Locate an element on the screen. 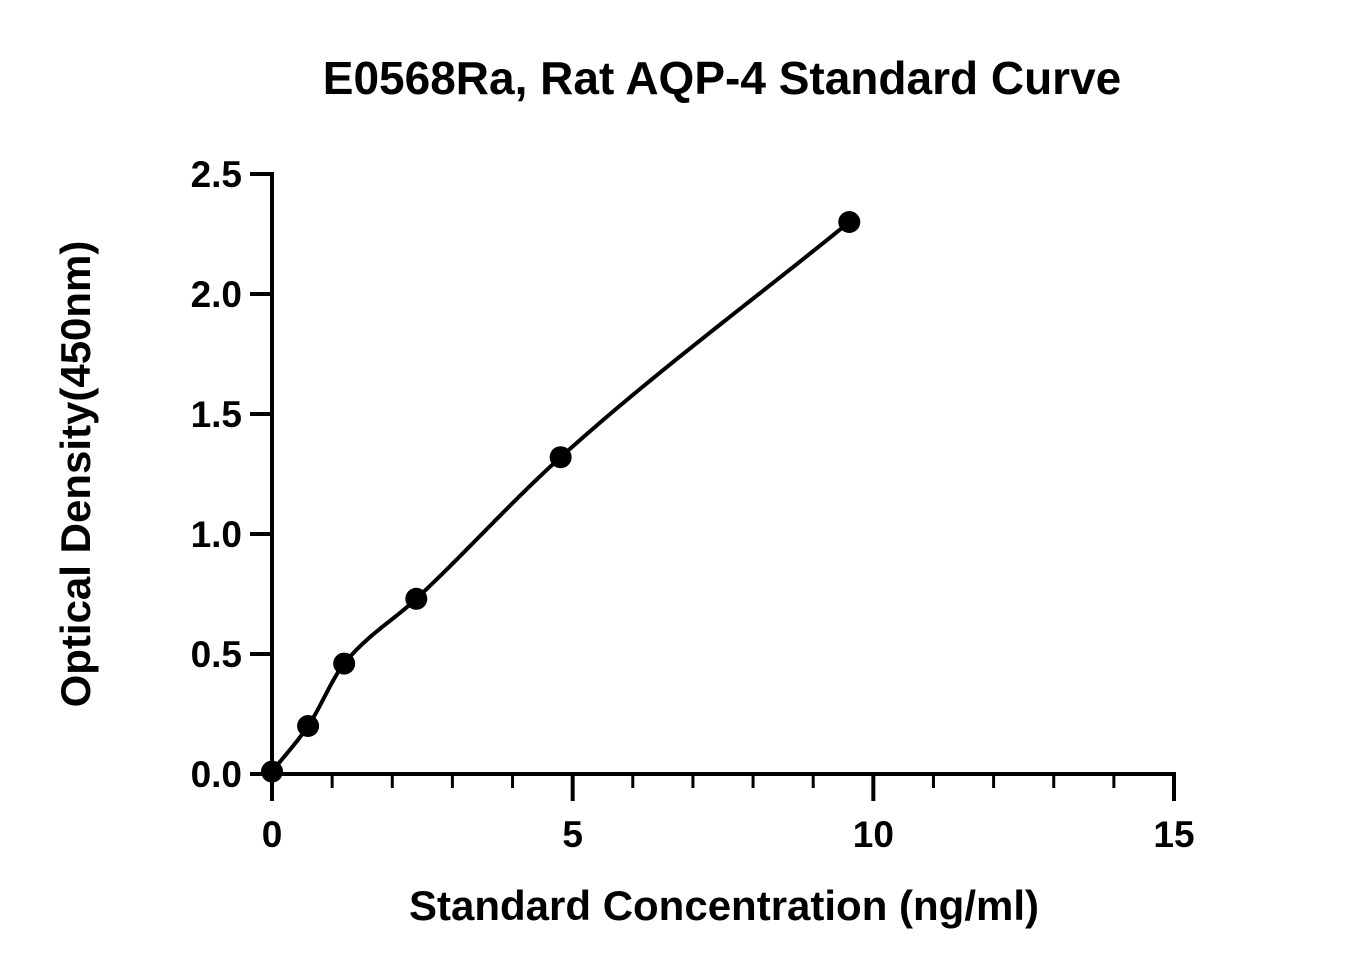  x-axis-label: Standard Concentration (ng/ml) is located at coordinates (724, 905).